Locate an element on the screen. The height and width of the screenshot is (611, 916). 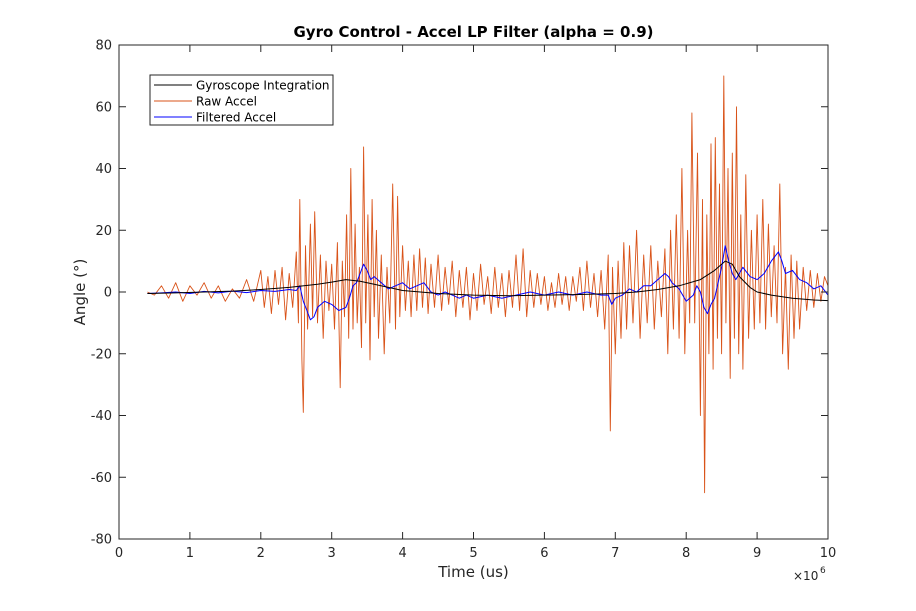
legend-label: Gyroscope Integration is located at coordinates (263, 86).